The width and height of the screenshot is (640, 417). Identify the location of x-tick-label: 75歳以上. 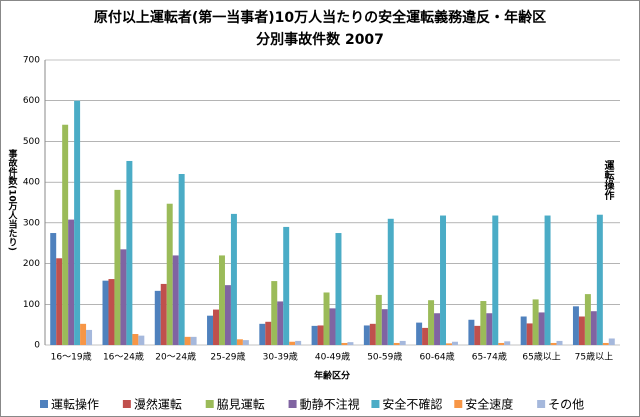
(594, 357).